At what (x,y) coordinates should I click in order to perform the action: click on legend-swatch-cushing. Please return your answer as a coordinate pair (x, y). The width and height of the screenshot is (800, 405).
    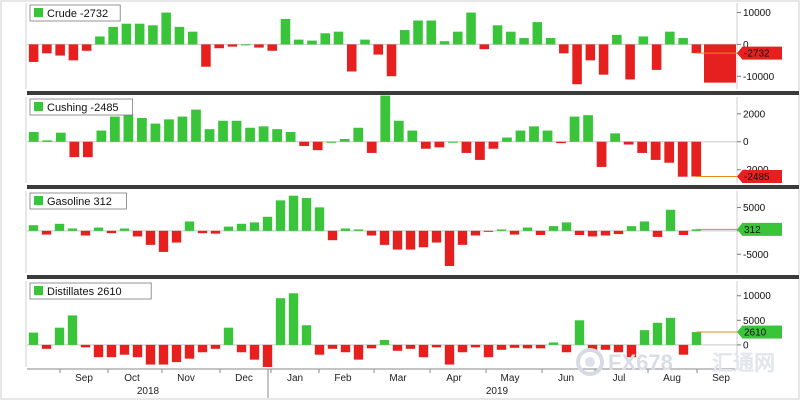
    Looking at the image, I should click on (38, 106).